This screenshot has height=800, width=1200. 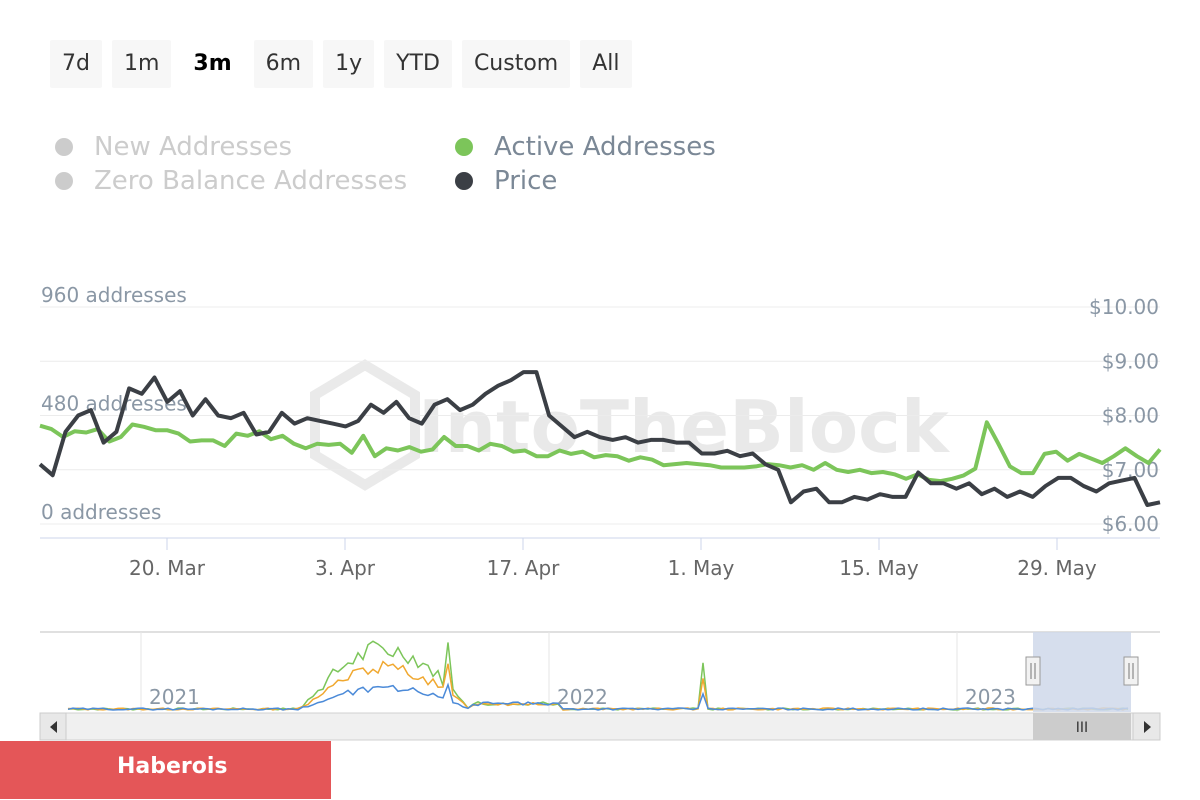 What do you see at coordinates (524, 568) in the screenshot?
I see `x-tick-label: 17. Apr` at bounding box center [524, 568].